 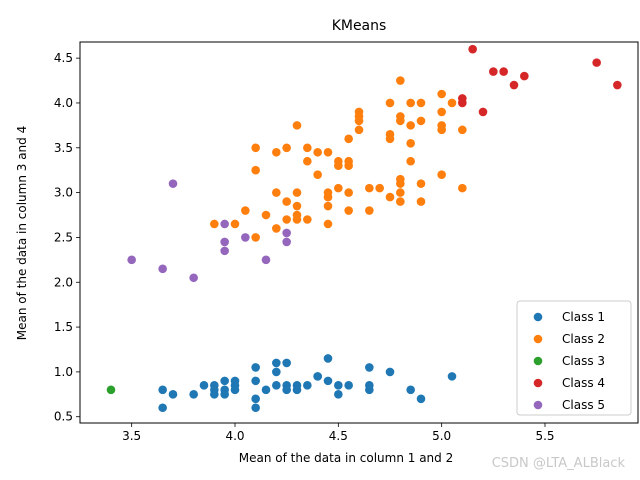 What do you see at coordinates (583, 361) in the screenshot?
I see `legend-label-class-3: Class 3` at bounding box center [583, 361].